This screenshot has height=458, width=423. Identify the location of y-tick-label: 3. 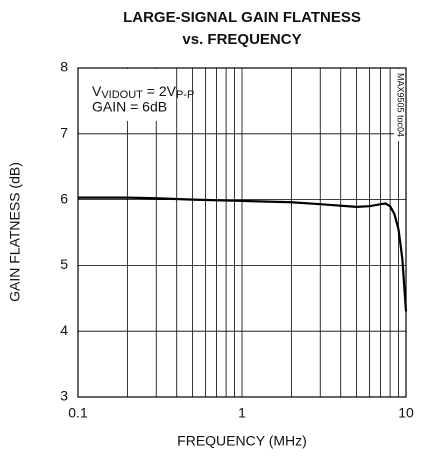
(64, 396).